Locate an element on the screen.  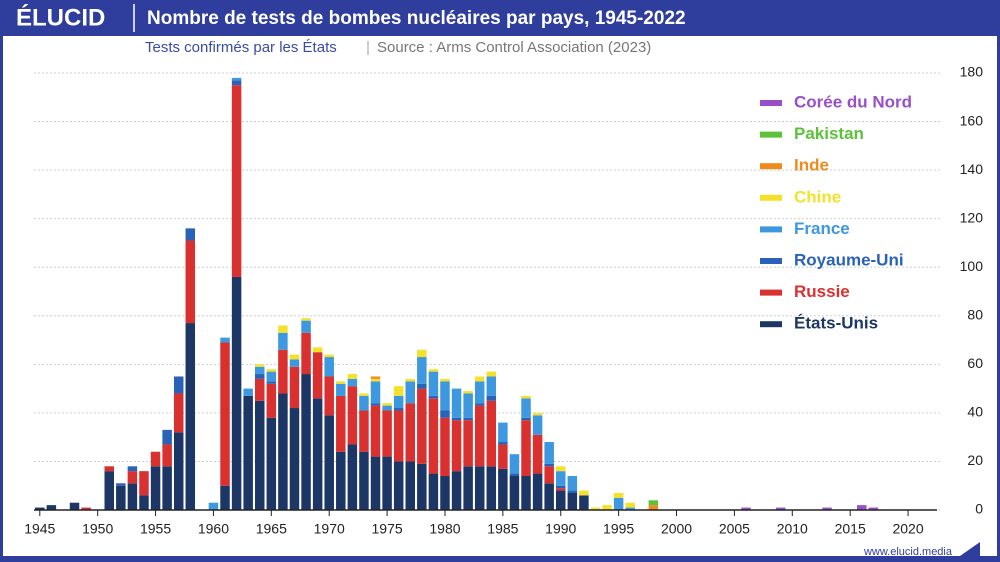
x-tick-label: 1945 is located at coordinates (39, 529).